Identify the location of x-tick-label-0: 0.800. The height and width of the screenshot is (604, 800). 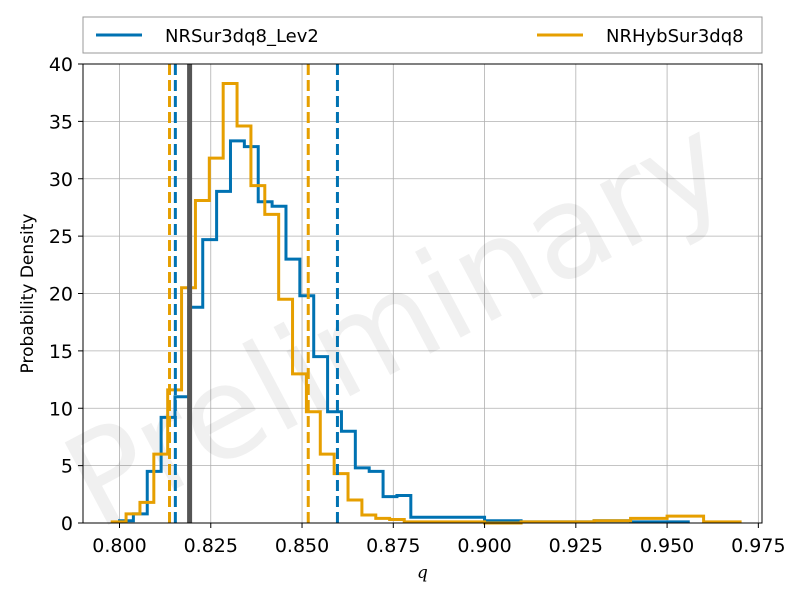
(119, 546).